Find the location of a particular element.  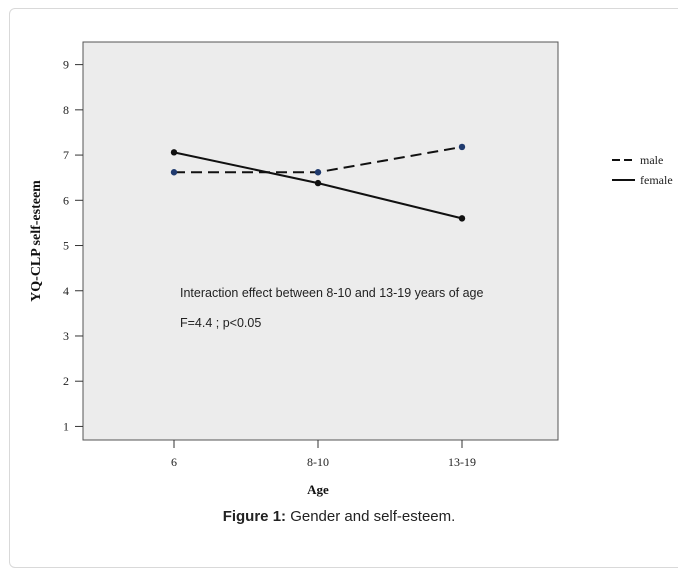

legend: male female is located at coordinates (642, 170).